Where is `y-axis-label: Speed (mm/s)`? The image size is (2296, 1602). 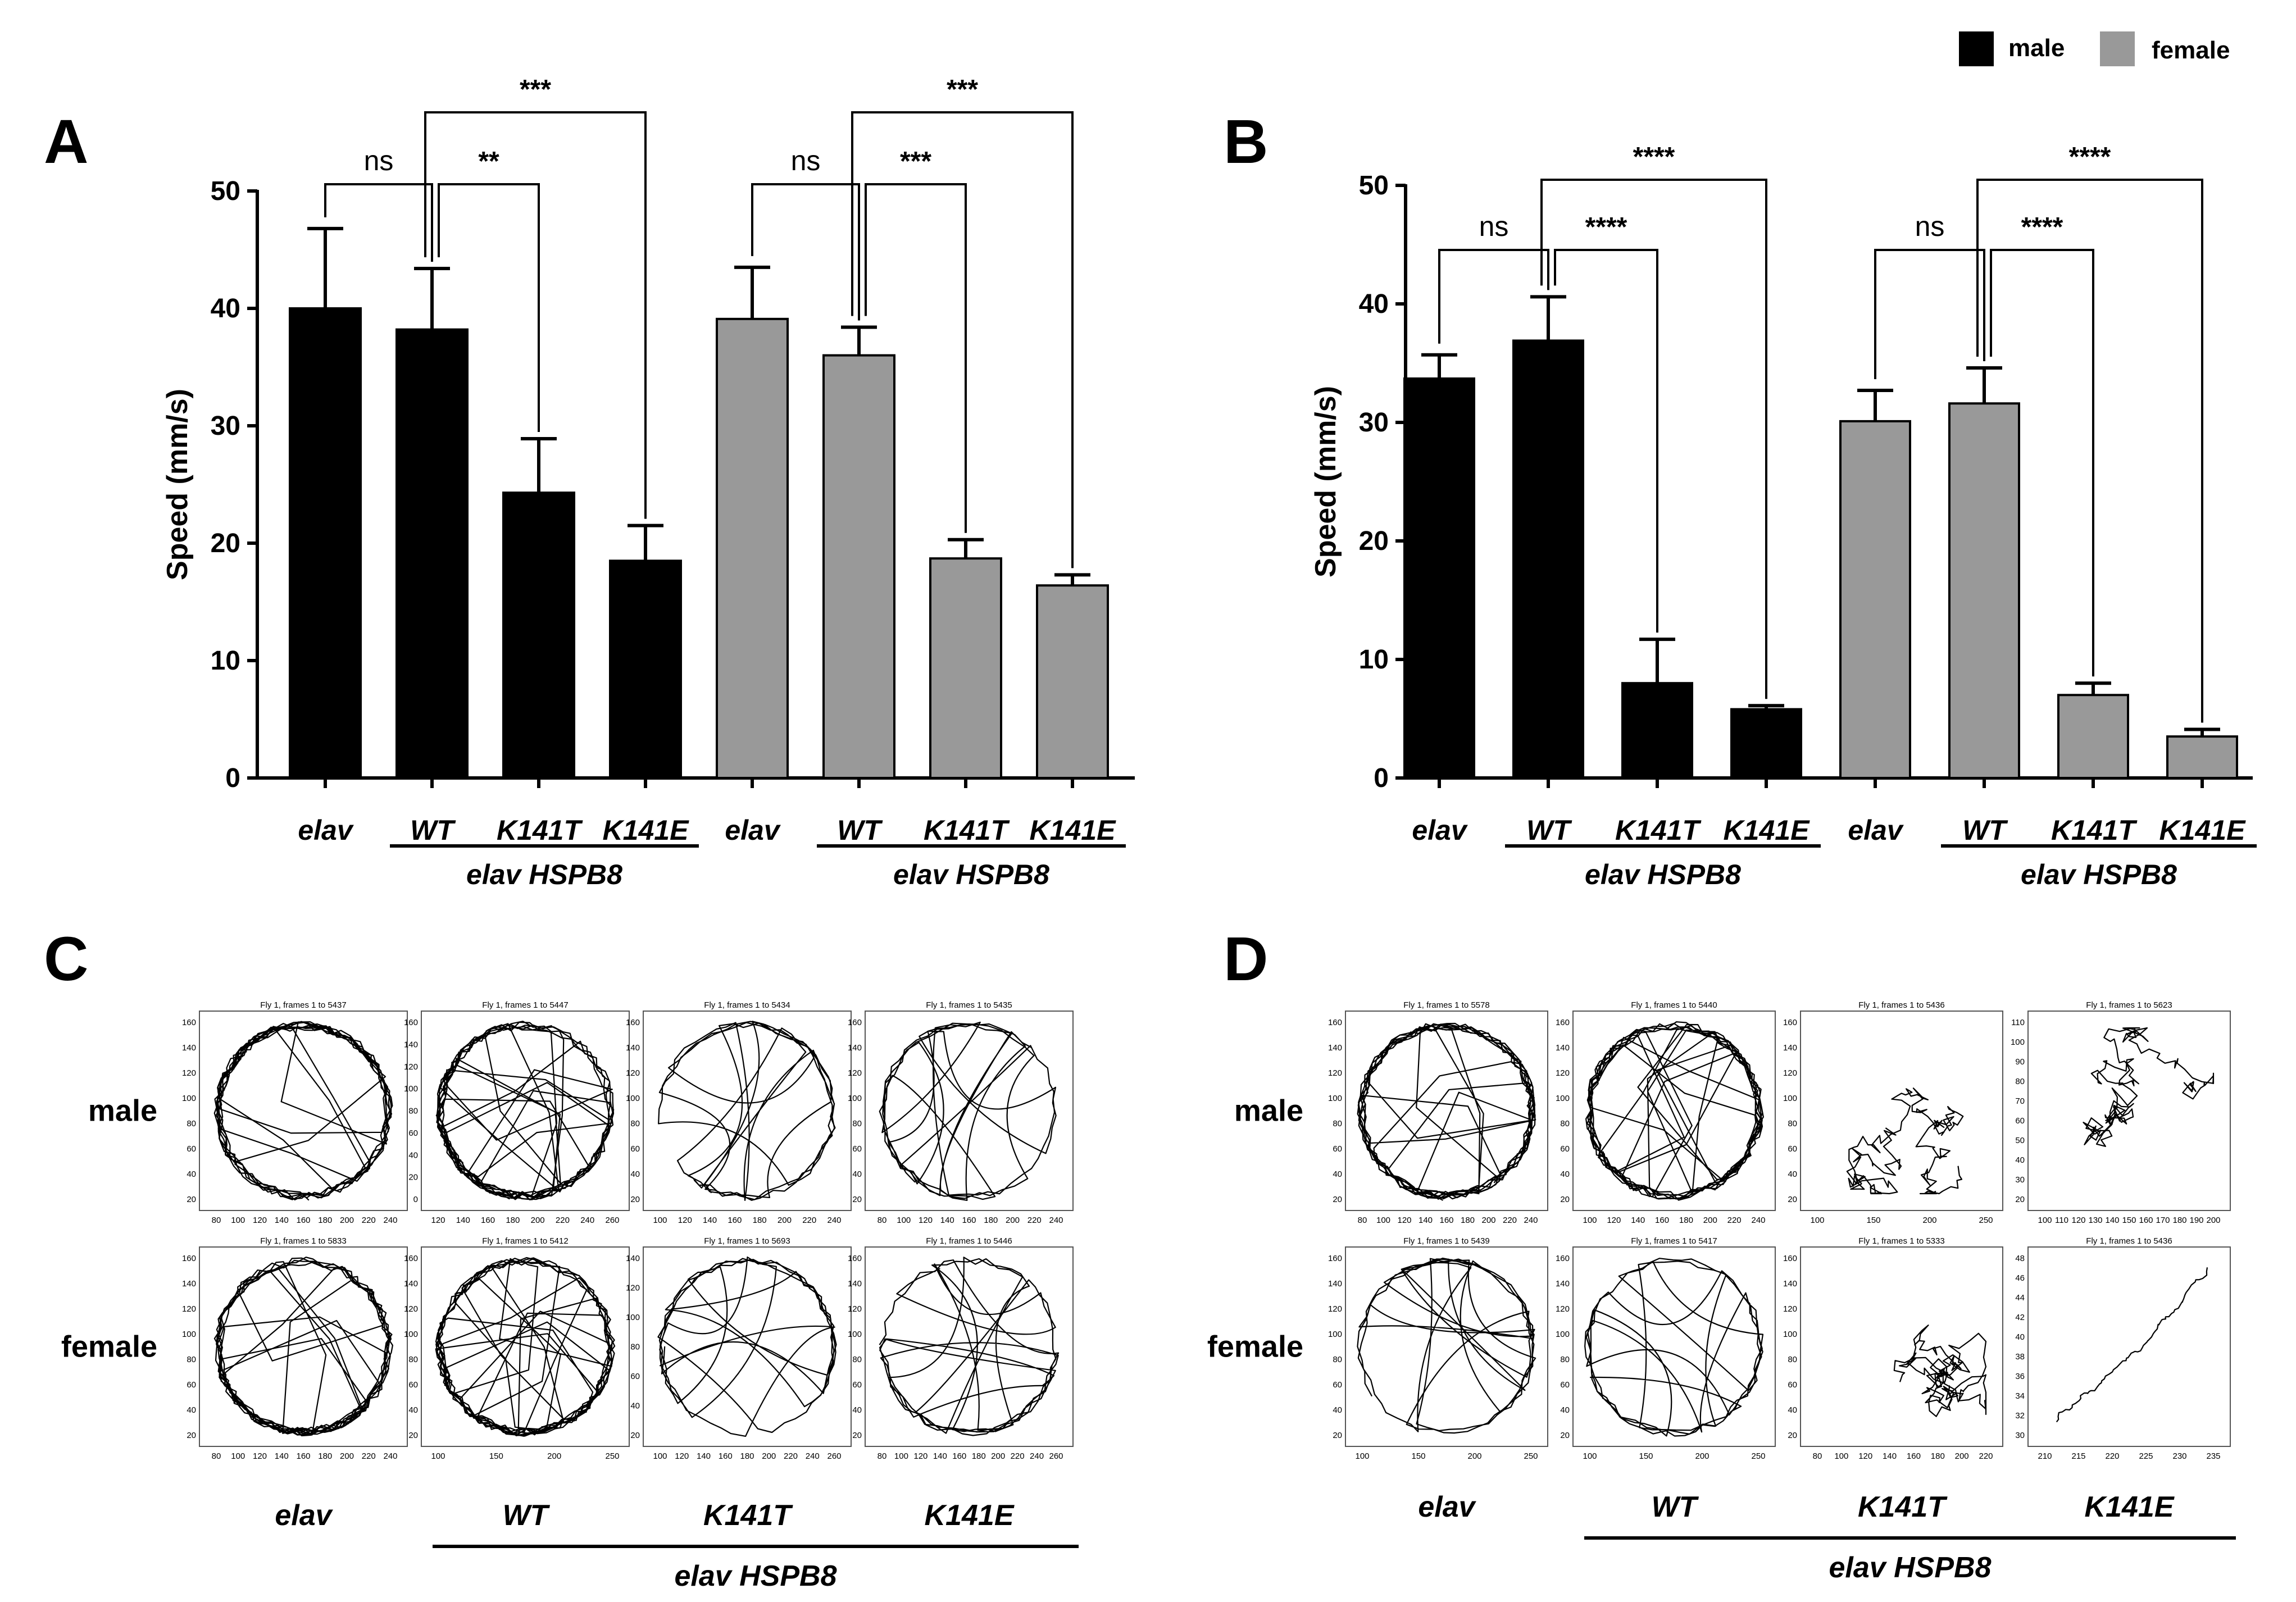 y-axis-label: Speed (mm/s) is located at coordinates (1326, 481).